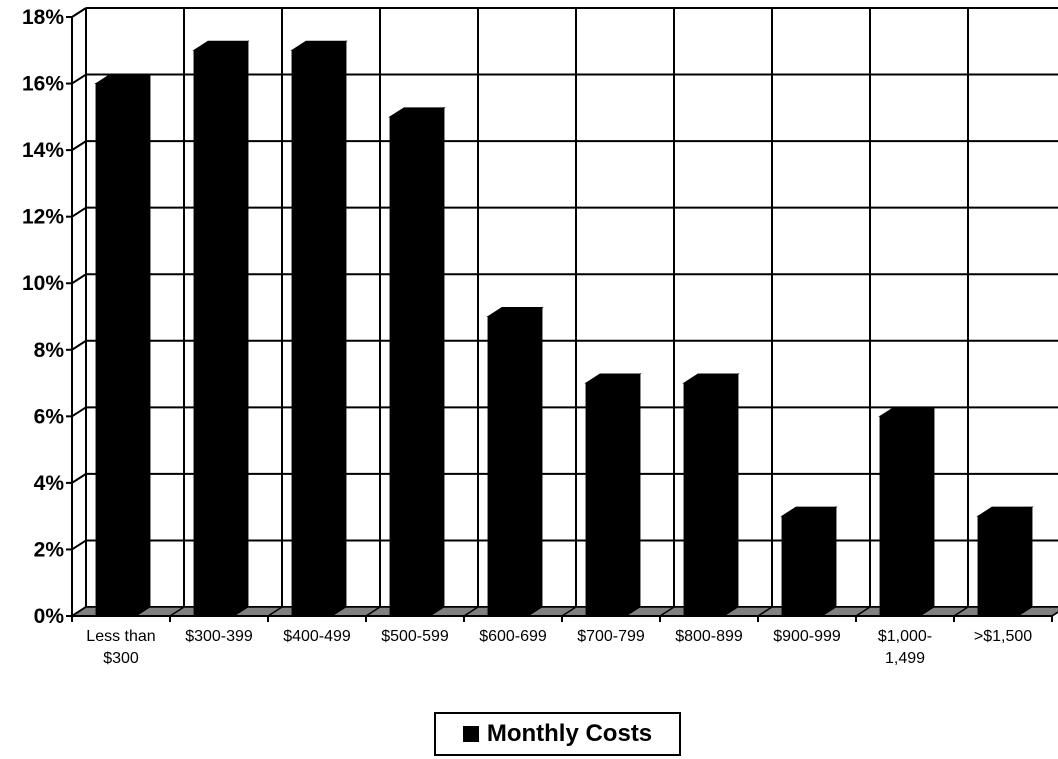 This screenshot has height=759, width=1058. I want to click on legend-swatch, so click(470, 734).